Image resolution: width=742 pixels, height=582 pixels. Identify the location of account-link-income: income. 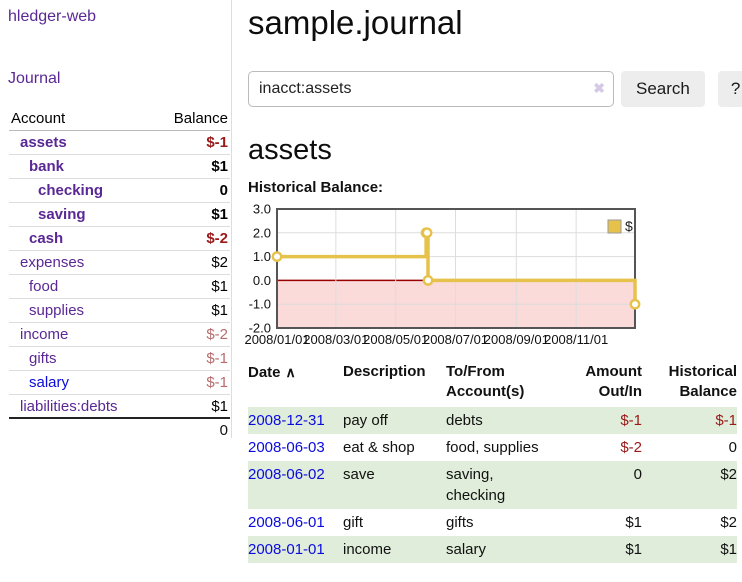
(44, 334).